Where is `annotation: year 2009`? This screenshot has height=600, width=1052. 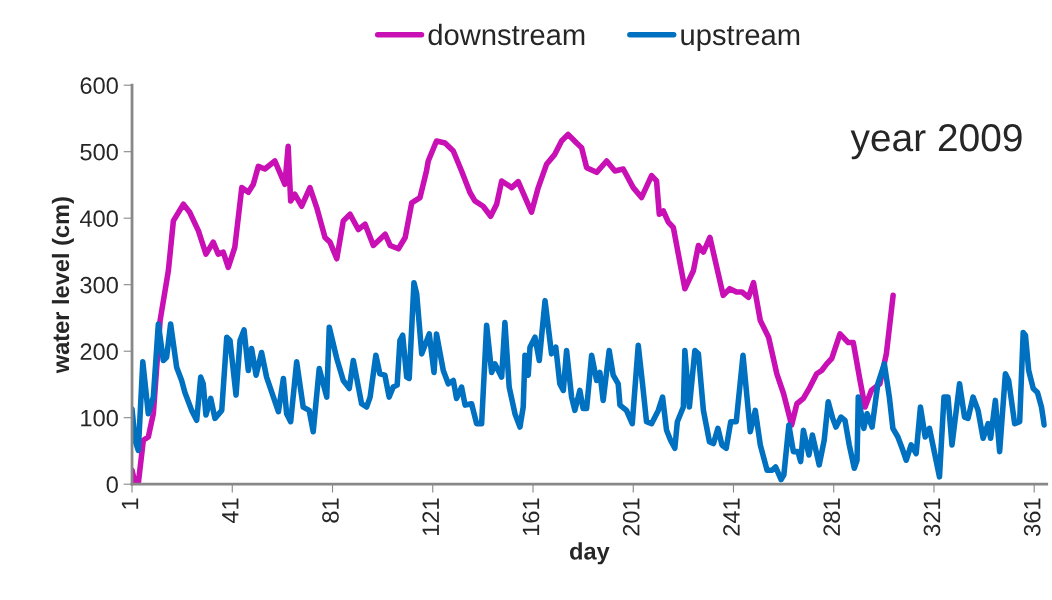
annotation: year 2009 is located at coordinates (936, 141).